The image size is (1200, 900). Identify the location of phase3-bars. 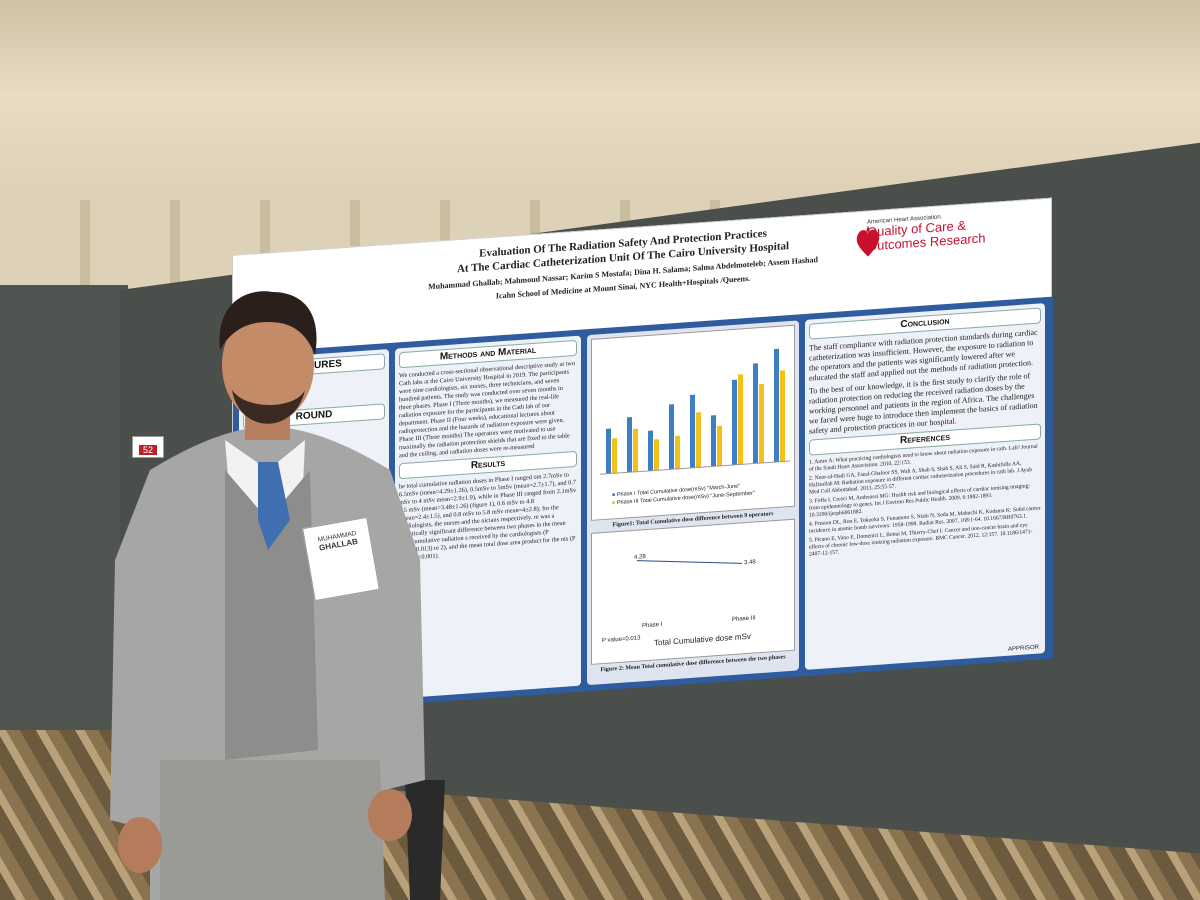
(698, 422).